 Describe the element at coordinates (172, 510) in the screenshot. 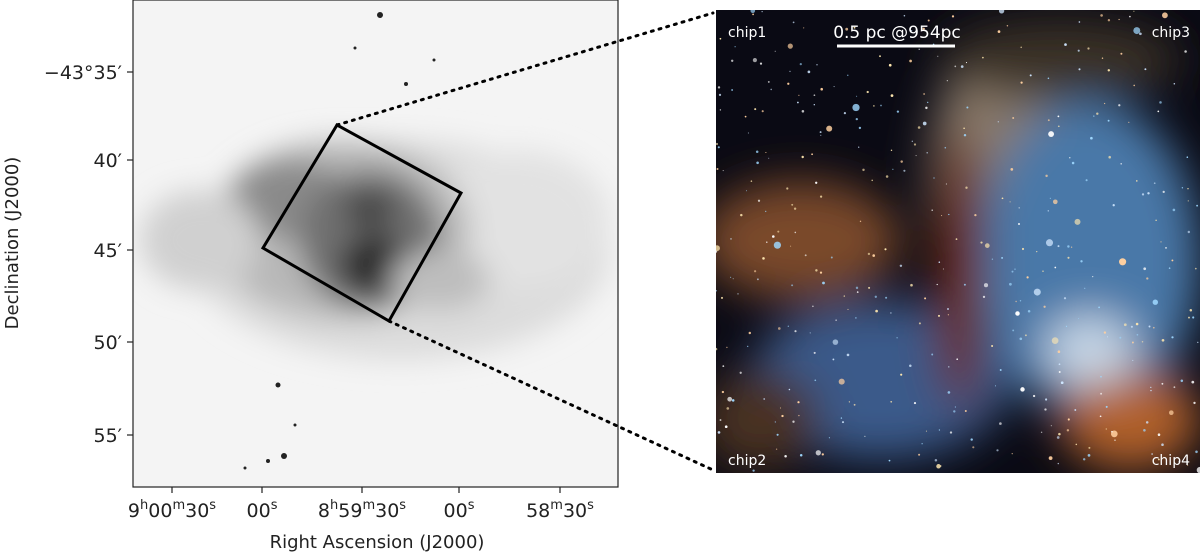

I see `x-tick-label: 9h00m30s` at that location.